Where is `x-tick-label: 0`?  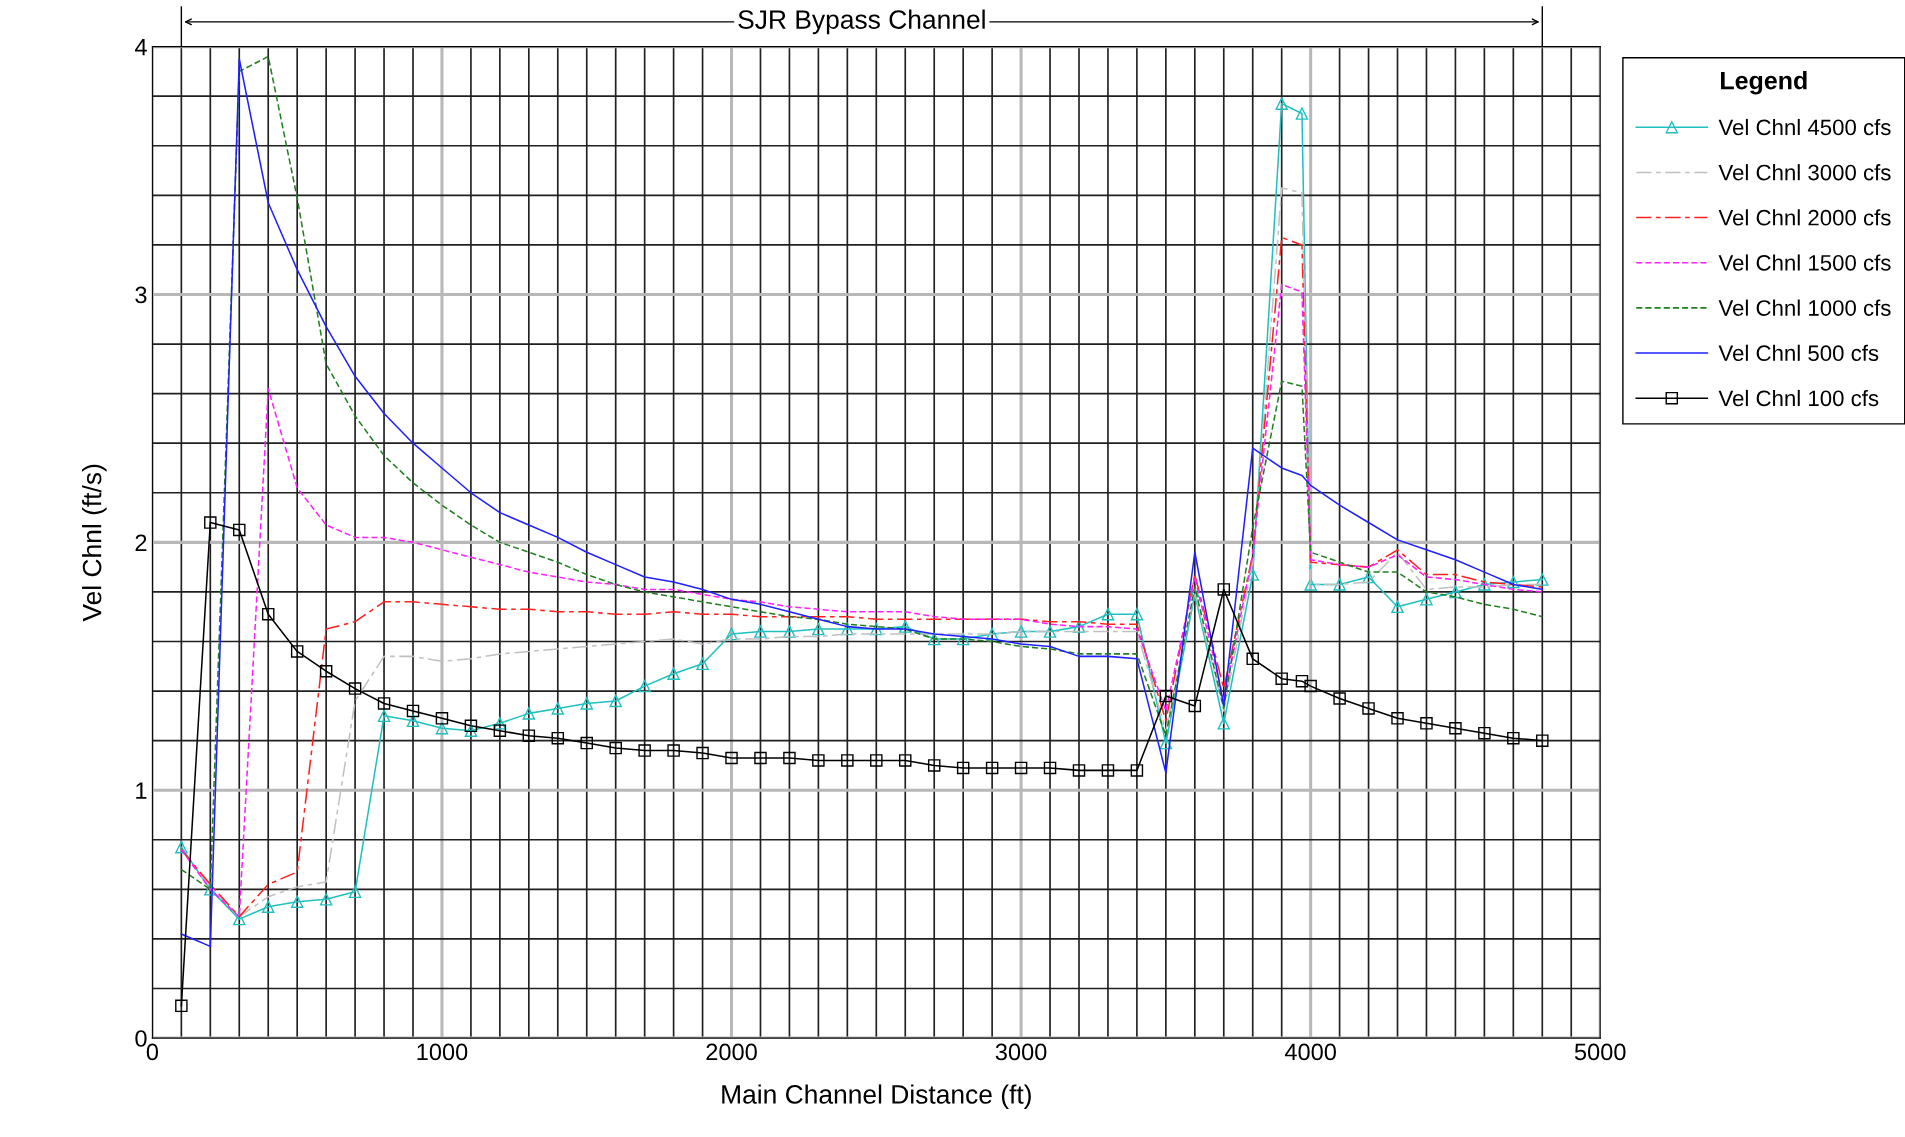 x-tick-label: 0 is located at coordinates (152, 1052).